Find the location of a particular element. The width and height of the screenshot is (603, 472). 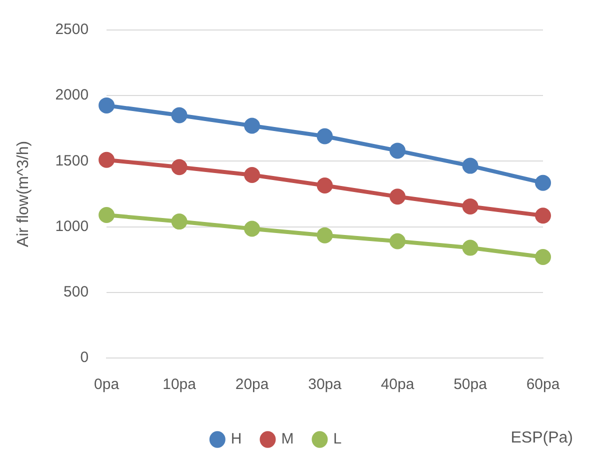

y-tick-label: 2500 is located at coordinates (72, 29).